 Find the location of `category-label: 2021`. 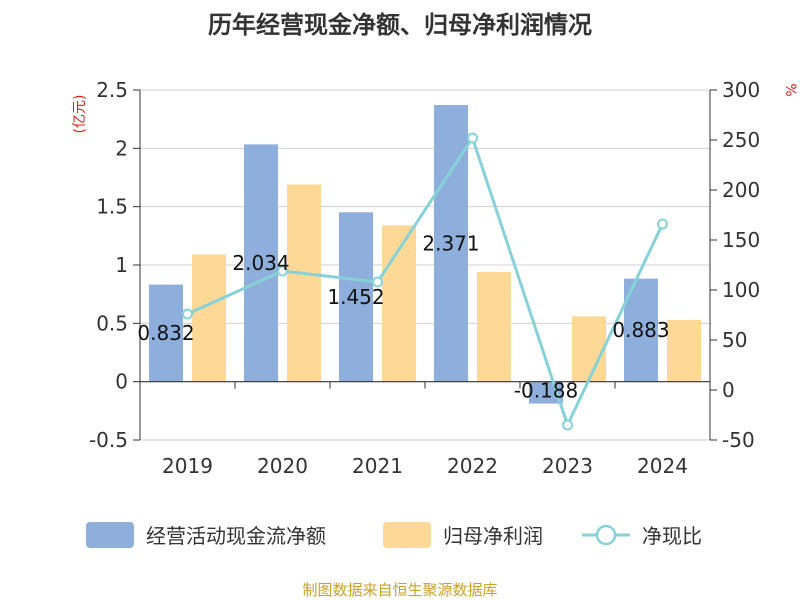

category-label: 2021 is located at coordinates (377, 466).